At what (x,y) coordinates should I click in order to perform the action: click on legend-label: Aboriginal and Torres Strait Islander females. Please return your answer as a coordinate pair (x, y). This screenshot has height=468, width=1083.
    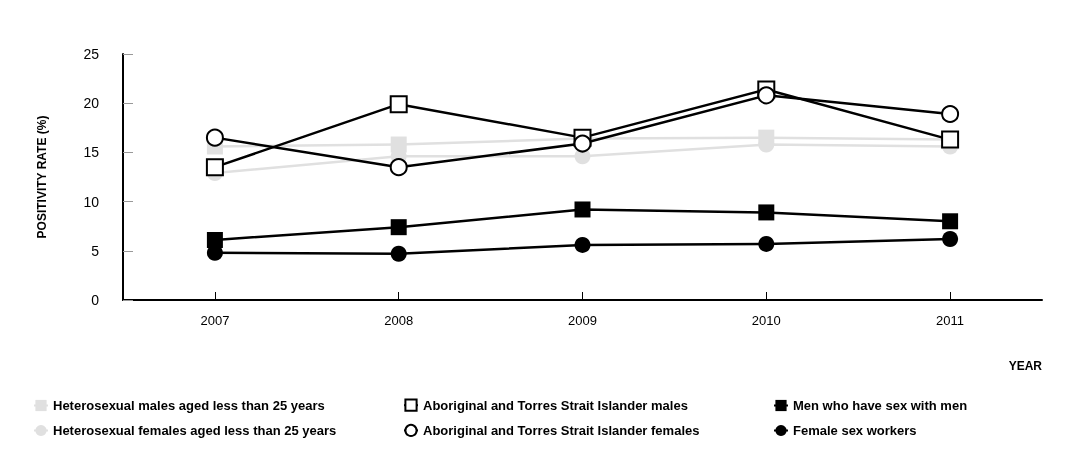
    Looking at the image, I should click on (561, 430).